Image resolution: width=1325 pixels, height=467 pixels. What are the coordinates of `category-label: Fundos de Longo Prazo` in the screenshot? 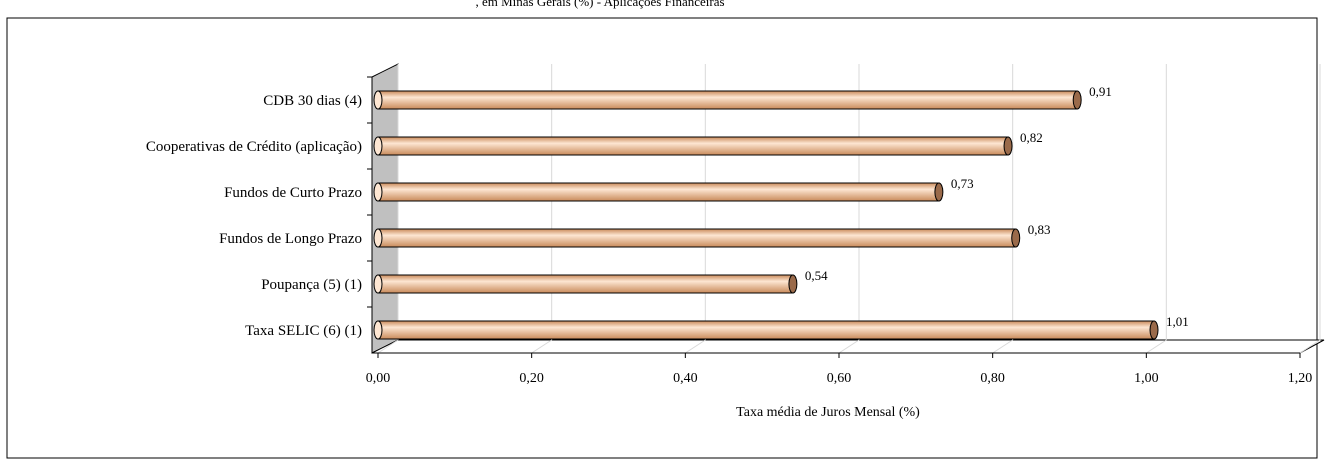 It's located at (290, 239).